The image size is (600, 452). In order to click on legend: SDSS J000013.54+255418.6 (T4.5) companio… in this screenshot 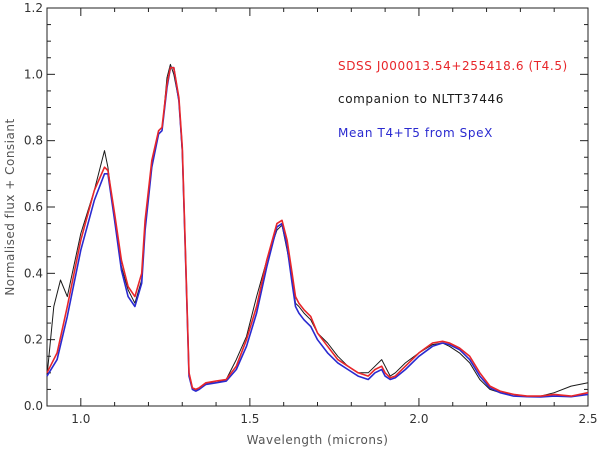, I will do `click(453, 99)`.